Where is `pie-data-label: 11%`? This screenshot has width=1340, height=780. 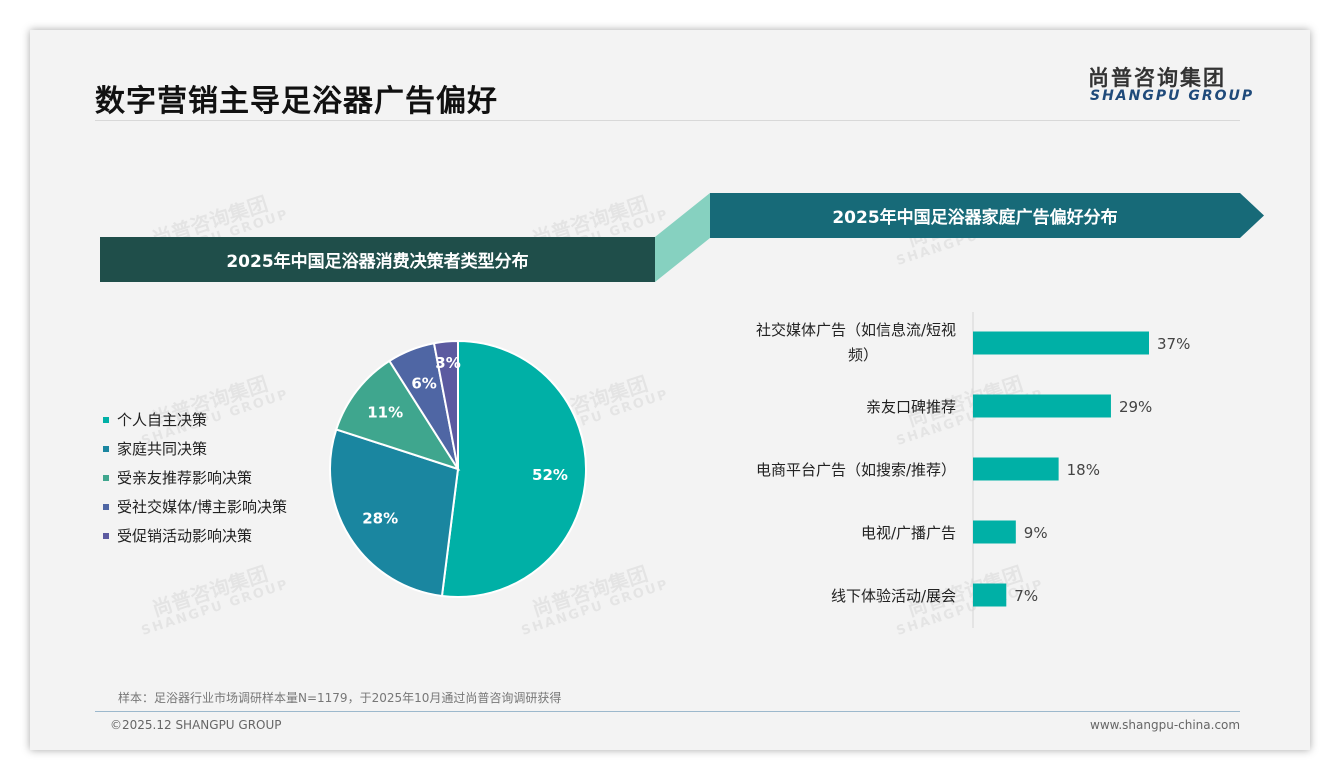
pie-data-label: 11% is located at coordinates (385, 413).